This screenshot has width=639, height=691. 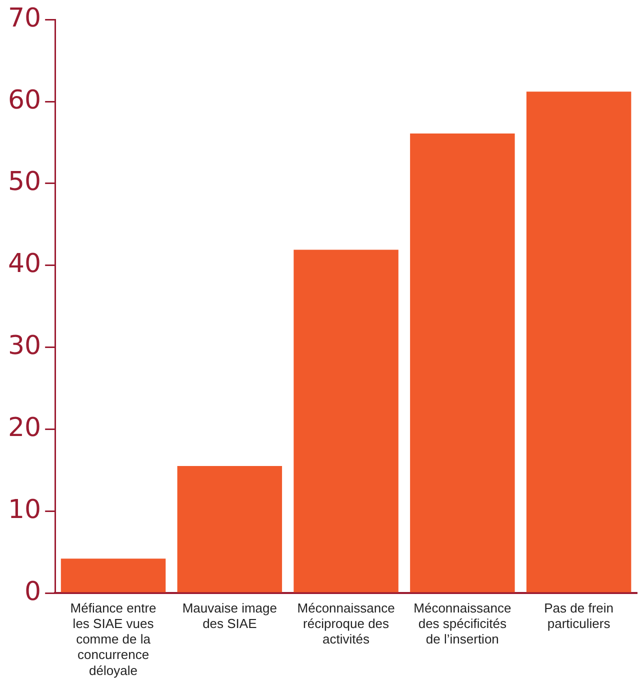 What do you see at coordinates (25, 264) in the screenshot?
I see `y-tick-label: 40` at bounding box center [25, 264].